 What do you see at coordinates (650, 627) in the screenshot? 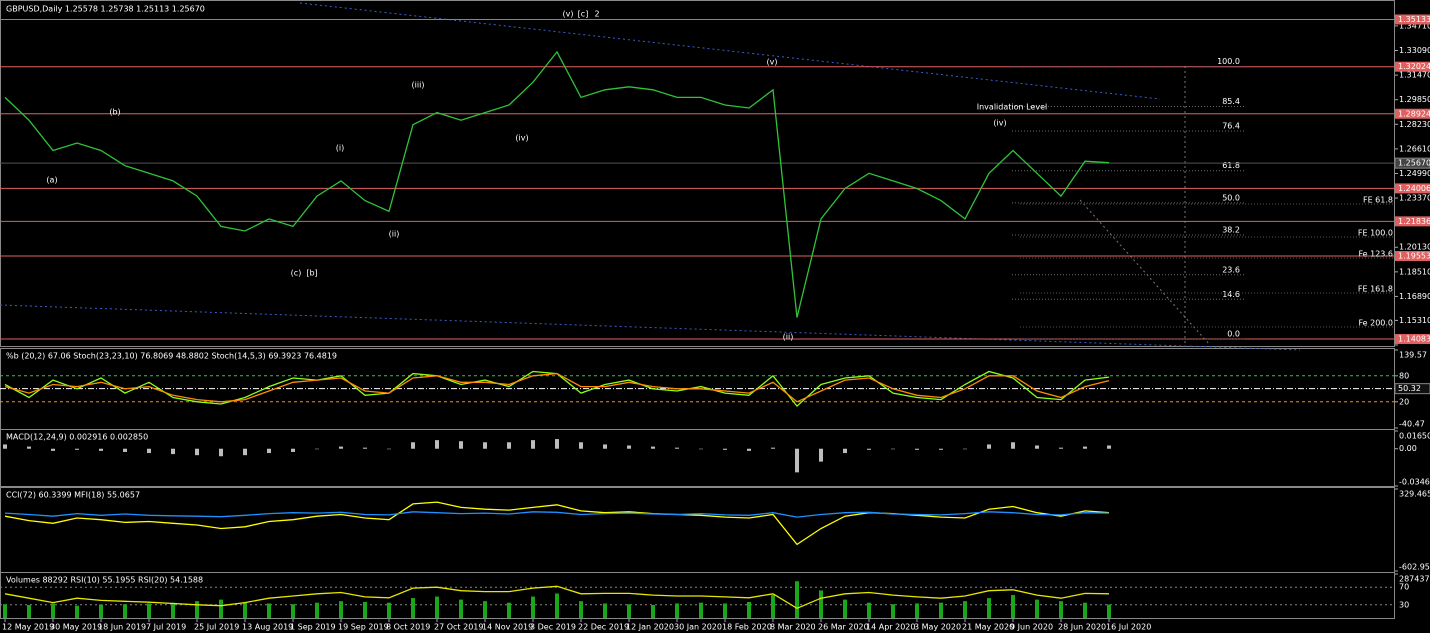
I see `x-tick-label: 12 Jan 2020` at bounding box center [650, 627].